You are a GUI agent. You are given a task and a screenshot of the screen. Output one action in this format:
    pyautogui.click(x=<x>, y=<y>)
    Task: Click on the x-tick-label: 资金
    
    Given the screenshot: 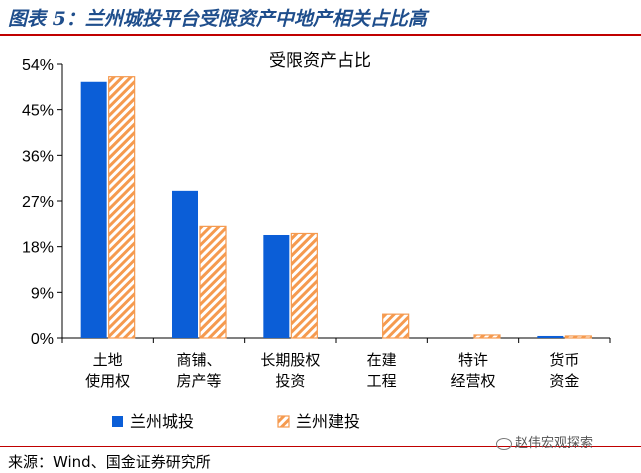 What is the action you would take?
    pyautogui.click(x=564, y=381)
    